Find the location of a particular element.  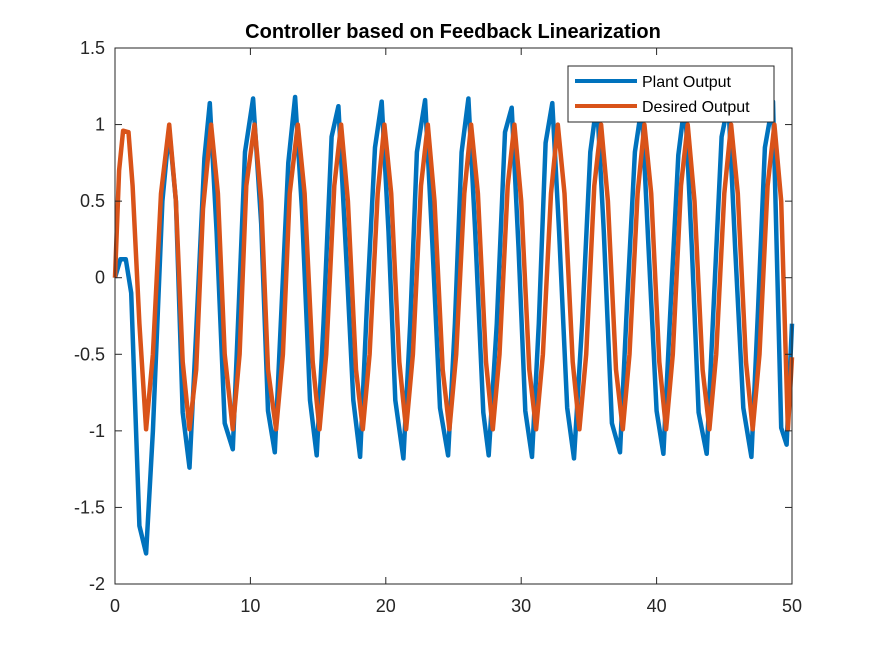

x-tick-label: 20 is located at coordinates (386, 606).